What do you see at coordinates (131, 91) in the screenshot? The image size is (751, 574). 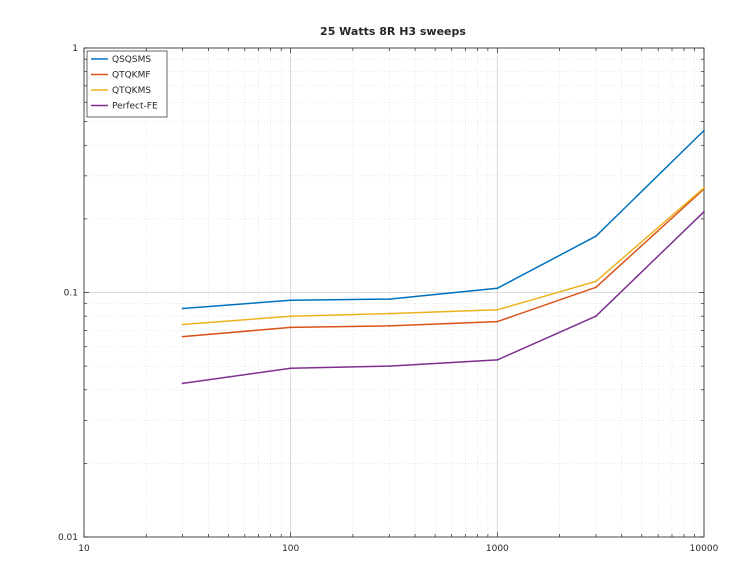 I see `legend-label-qtqkms: QTQKMS` at bounding box center [131, 91].